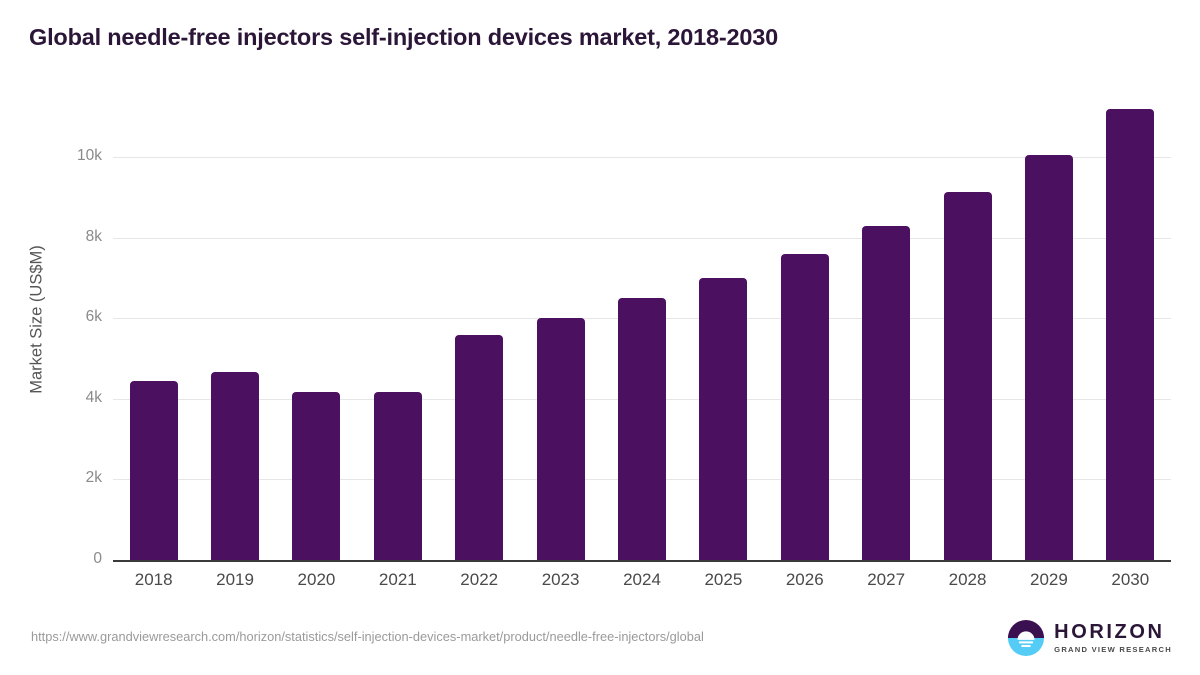 The width and height of the screenshot is (1200, 675). Describe the element at coordinates (1109, 632) in the screenshot. I see `logo-wordmark: HORIZON` at that location.